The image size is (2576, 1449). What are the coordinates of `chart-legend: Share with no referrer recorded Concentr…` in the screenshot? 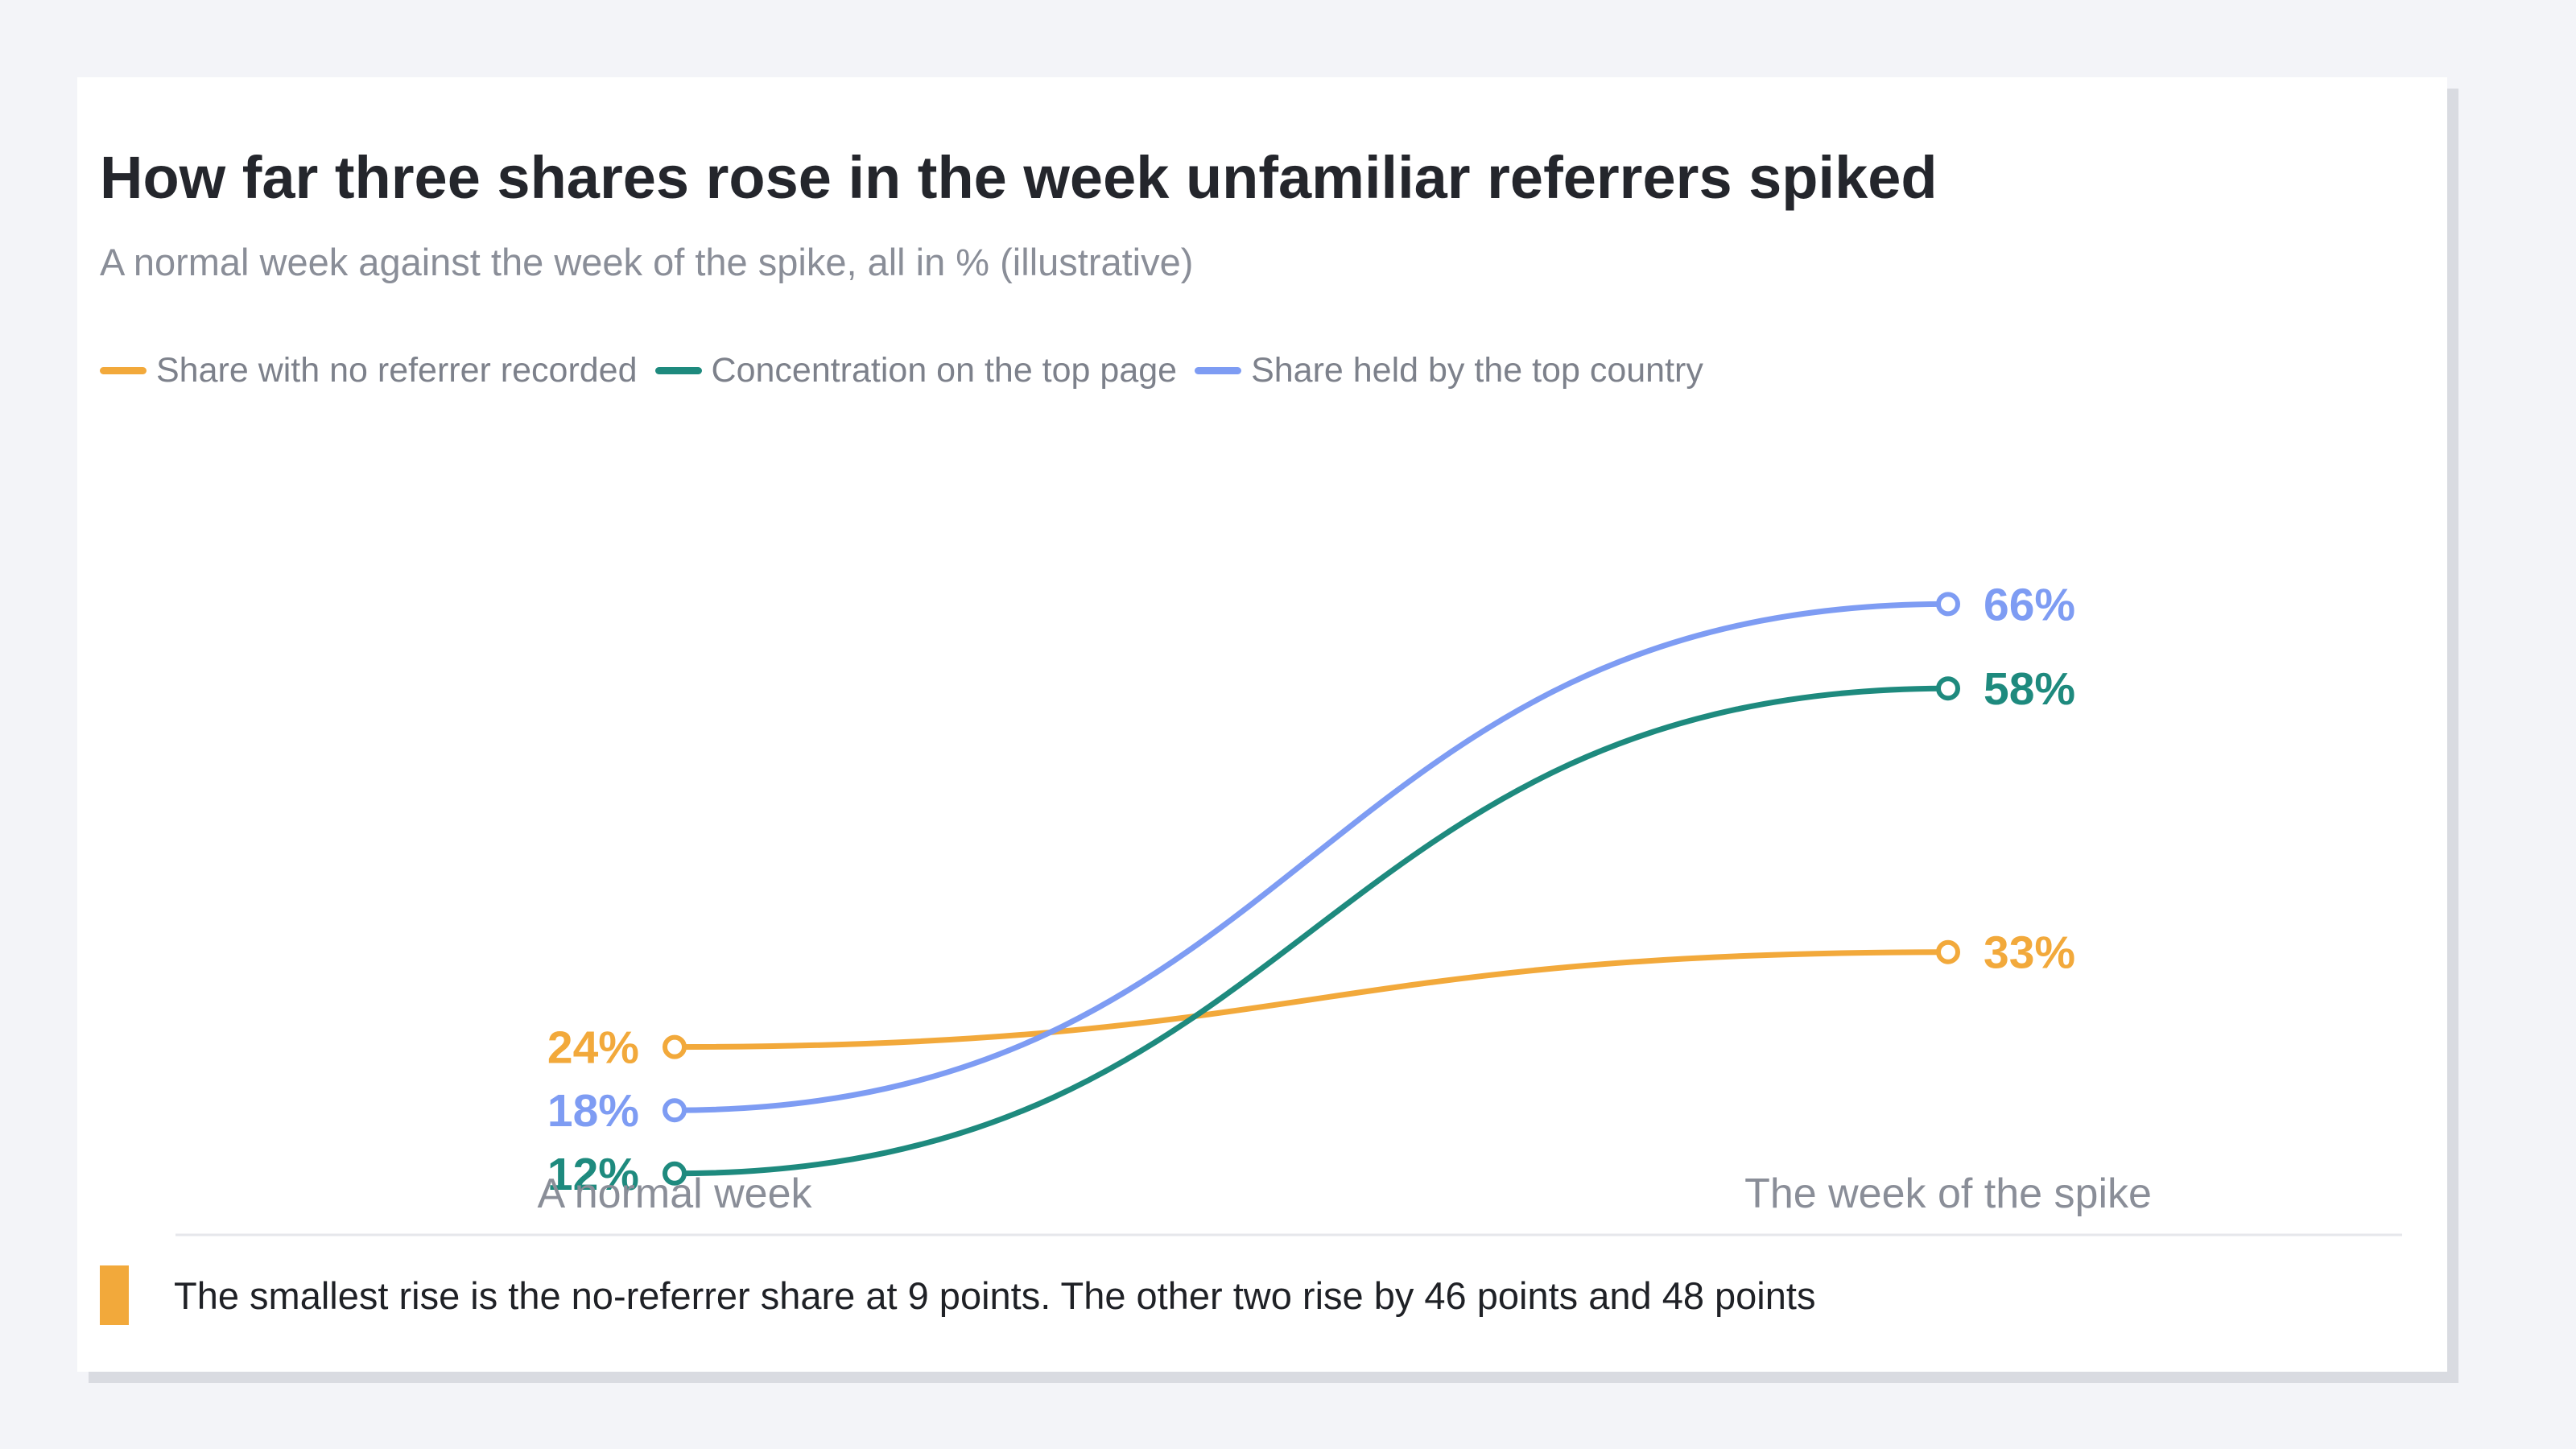 It's located at (910, 370).